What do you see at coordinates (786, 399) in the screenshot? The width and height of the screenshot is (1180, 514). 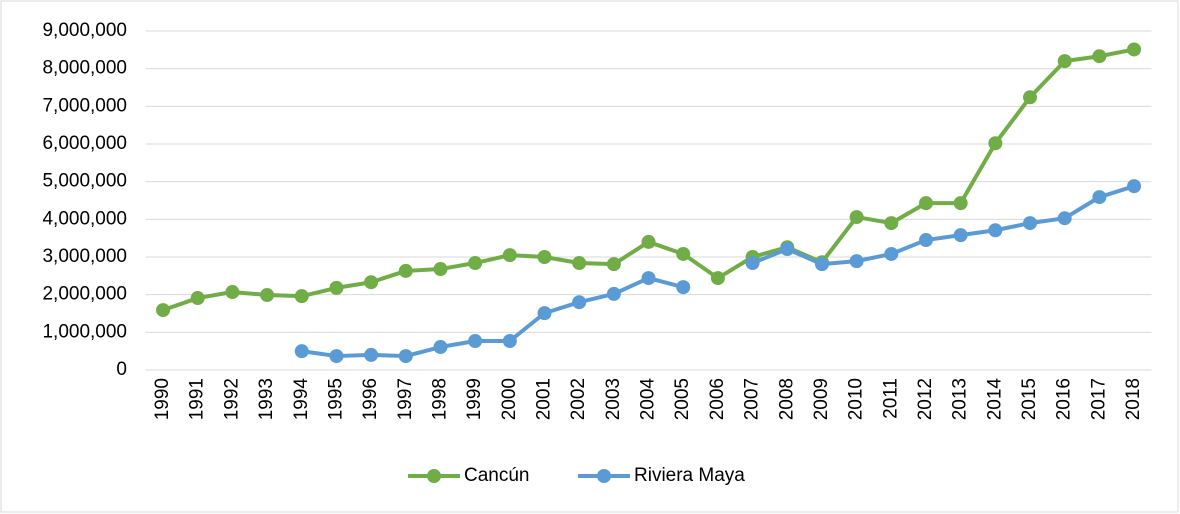 I see `x-tick-label: 2008` at bounding box center [786, 399].